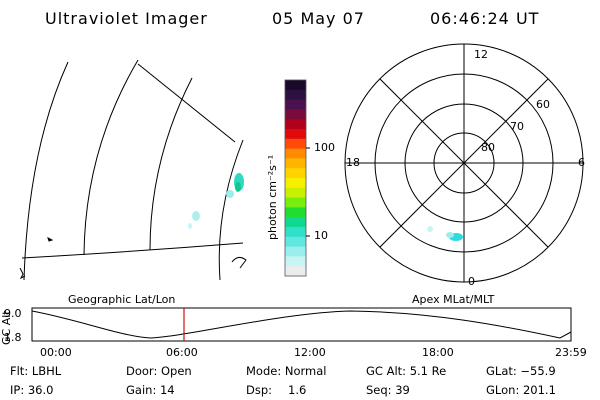 The height and width of the screenshot is (400, 600). I want to click on colorbar-tick-100: 100, so click(324, 147).